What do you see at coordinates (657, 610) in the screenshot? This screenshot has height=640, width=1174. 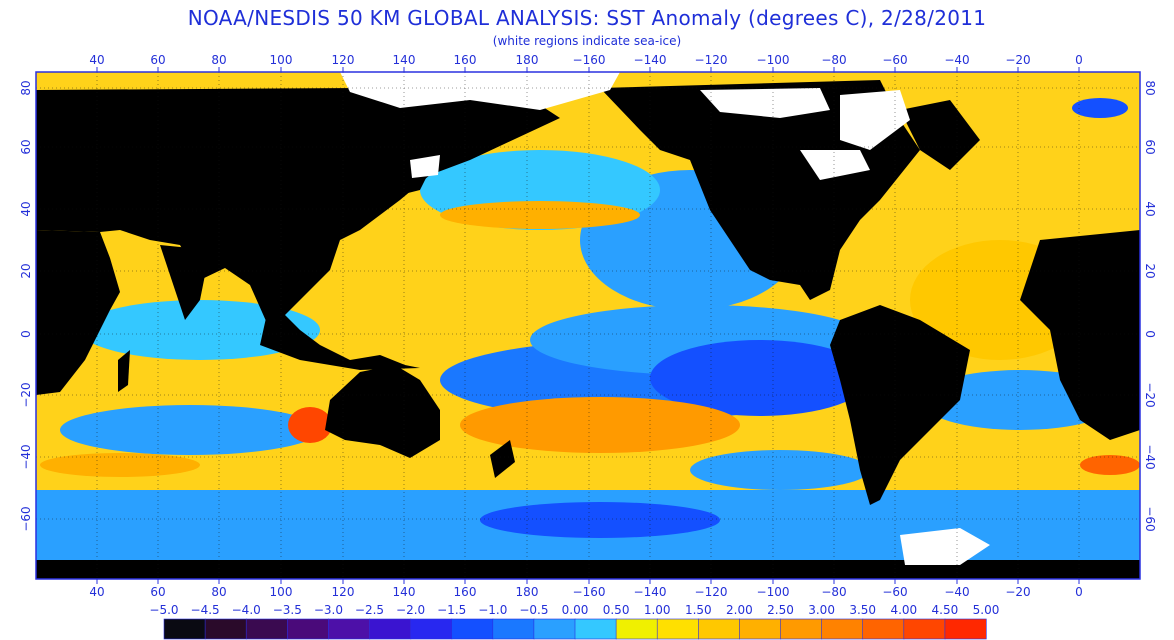 I see `colorbar-label: 1.00` at bounding box center [657, 610].